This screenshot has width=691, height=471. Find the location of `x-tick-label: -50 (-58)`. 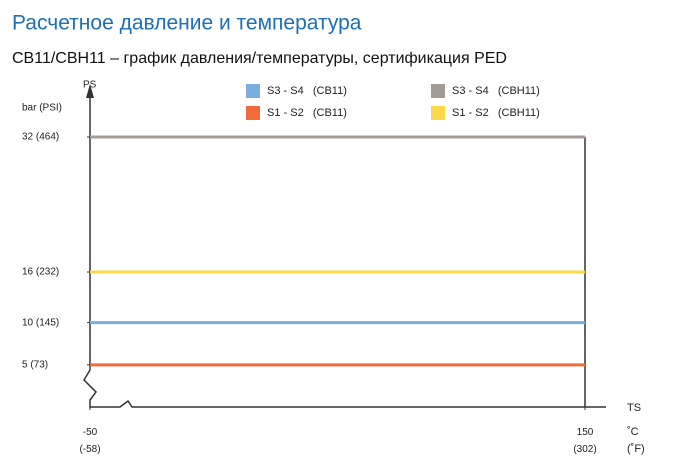

x-tick-label: -50 (-58) is located at coordinates (89, 441).